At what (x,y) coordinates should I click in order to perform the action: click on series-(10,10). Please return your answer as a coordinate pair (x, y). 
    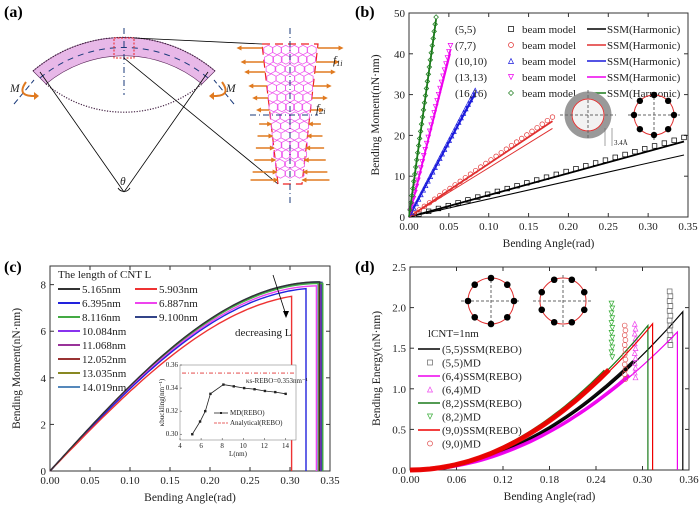
    Looking at the image, I should click on (443, 152).